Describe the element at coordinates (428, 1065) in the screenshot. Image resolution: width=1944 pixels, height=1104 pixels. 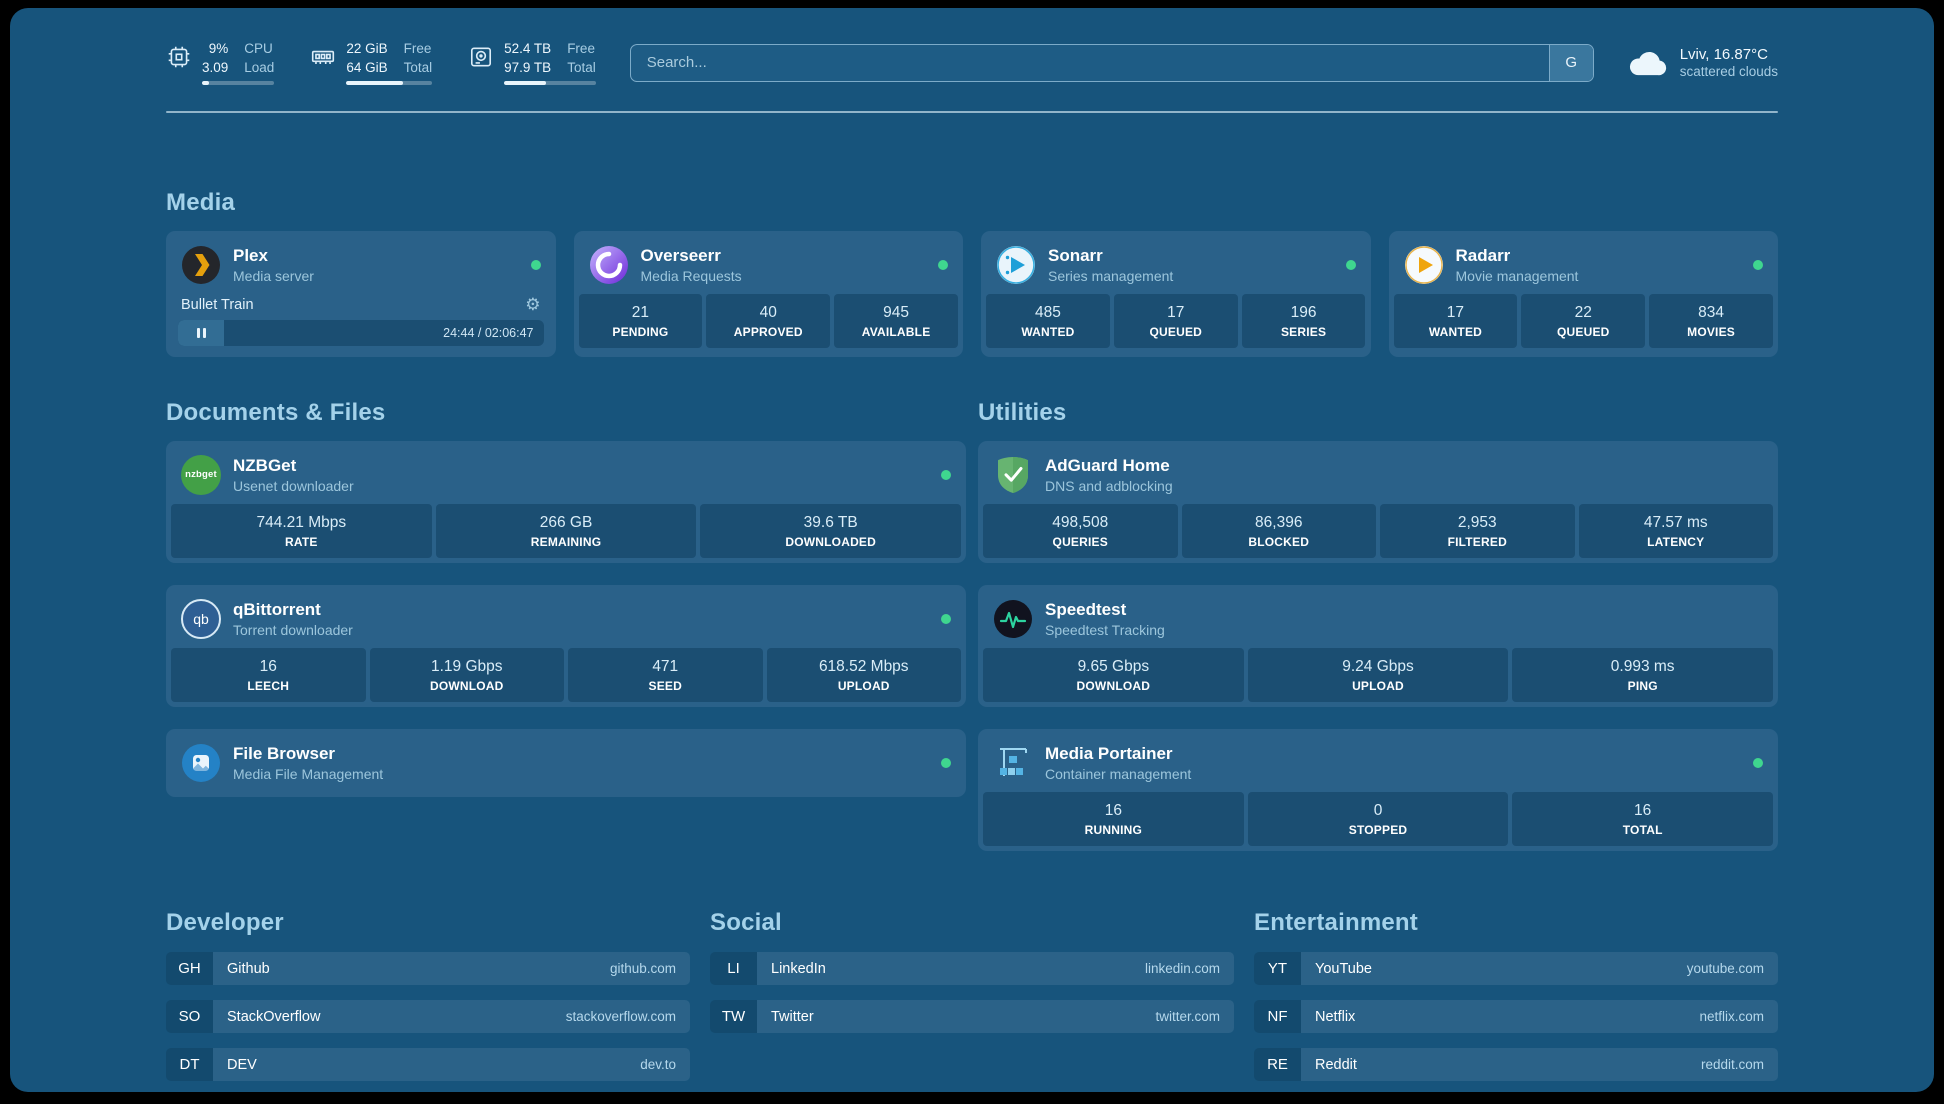
I see `bookmark-dev: DT DEV dev.to` at that location.